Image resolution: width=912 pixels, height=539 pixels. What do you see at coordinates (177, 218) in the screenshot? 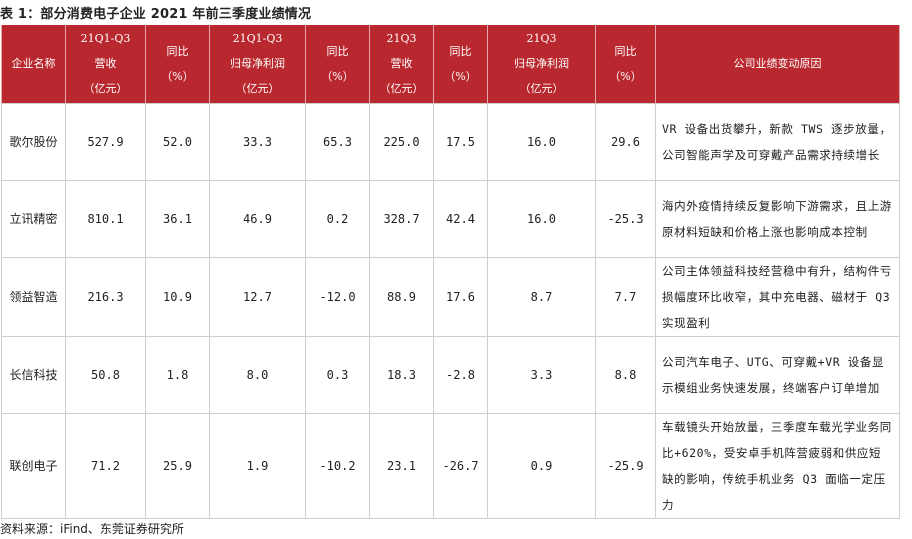
I see `revenue-ytd-yoy-cell: 36.1` at bounding box center [177, 218].